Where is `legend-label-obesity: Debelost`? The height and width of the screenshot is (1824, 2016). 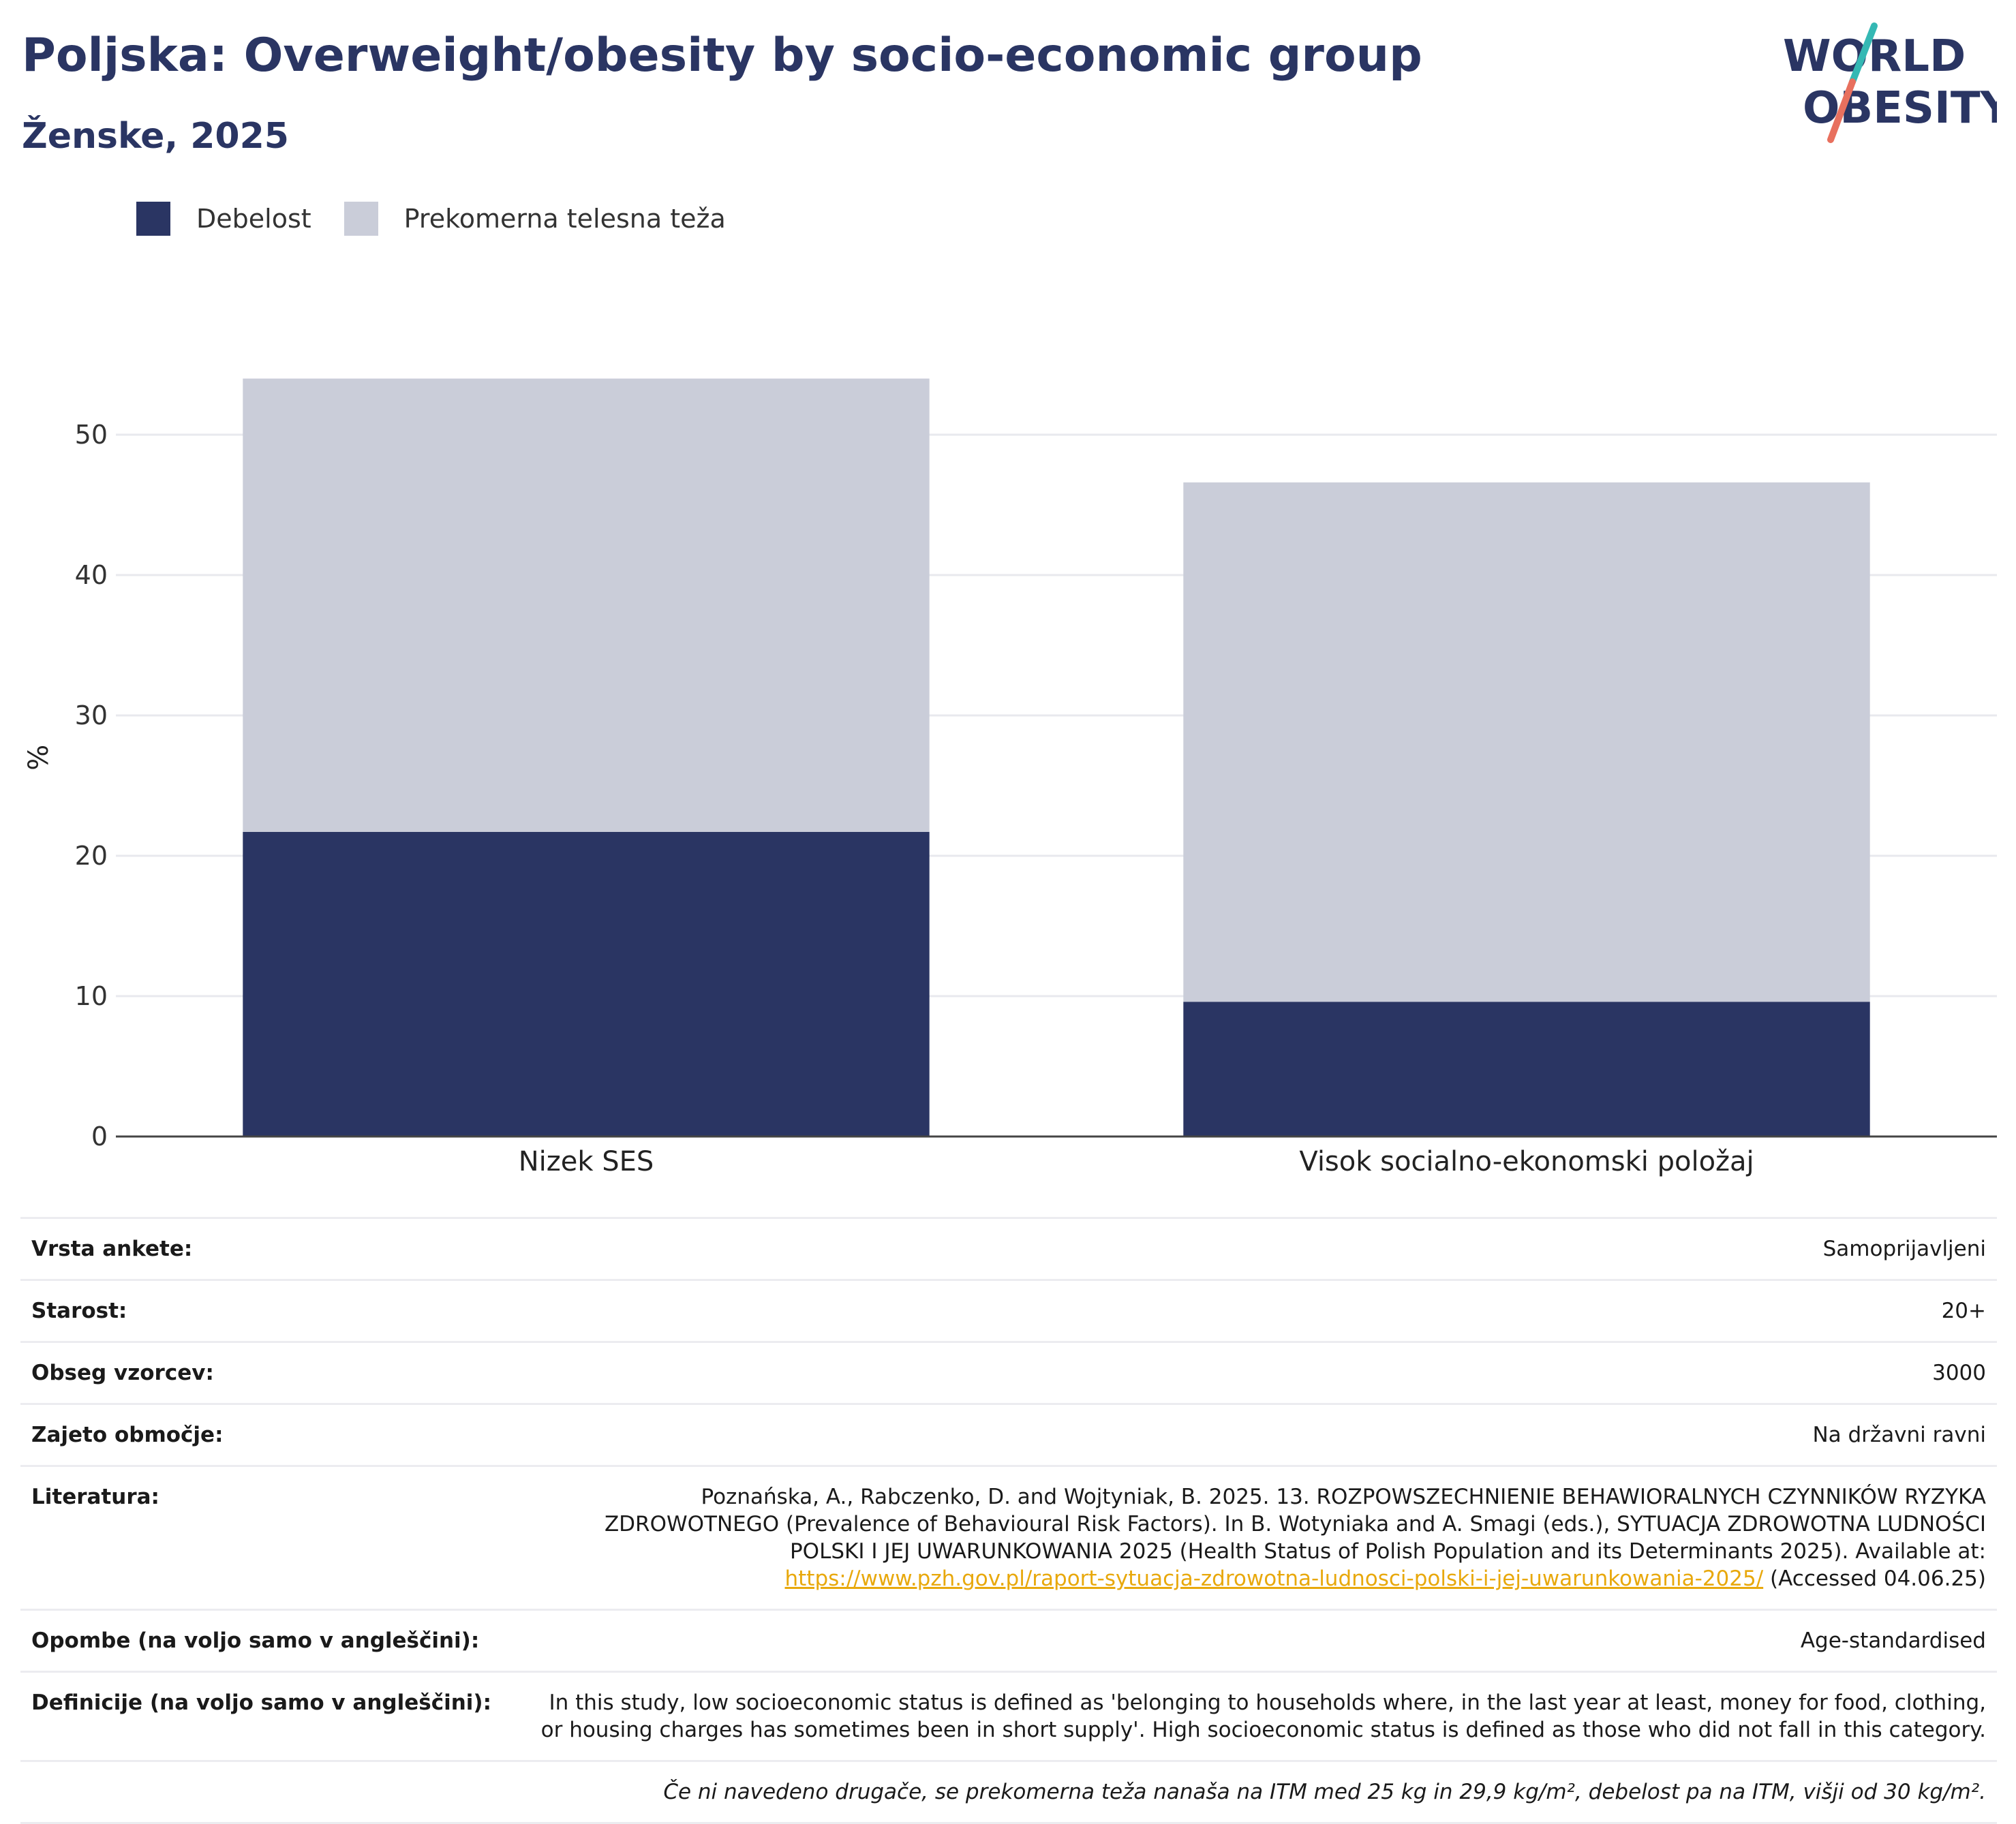
legend-label-obesity: Debelost is located at coordinates (253, 219).